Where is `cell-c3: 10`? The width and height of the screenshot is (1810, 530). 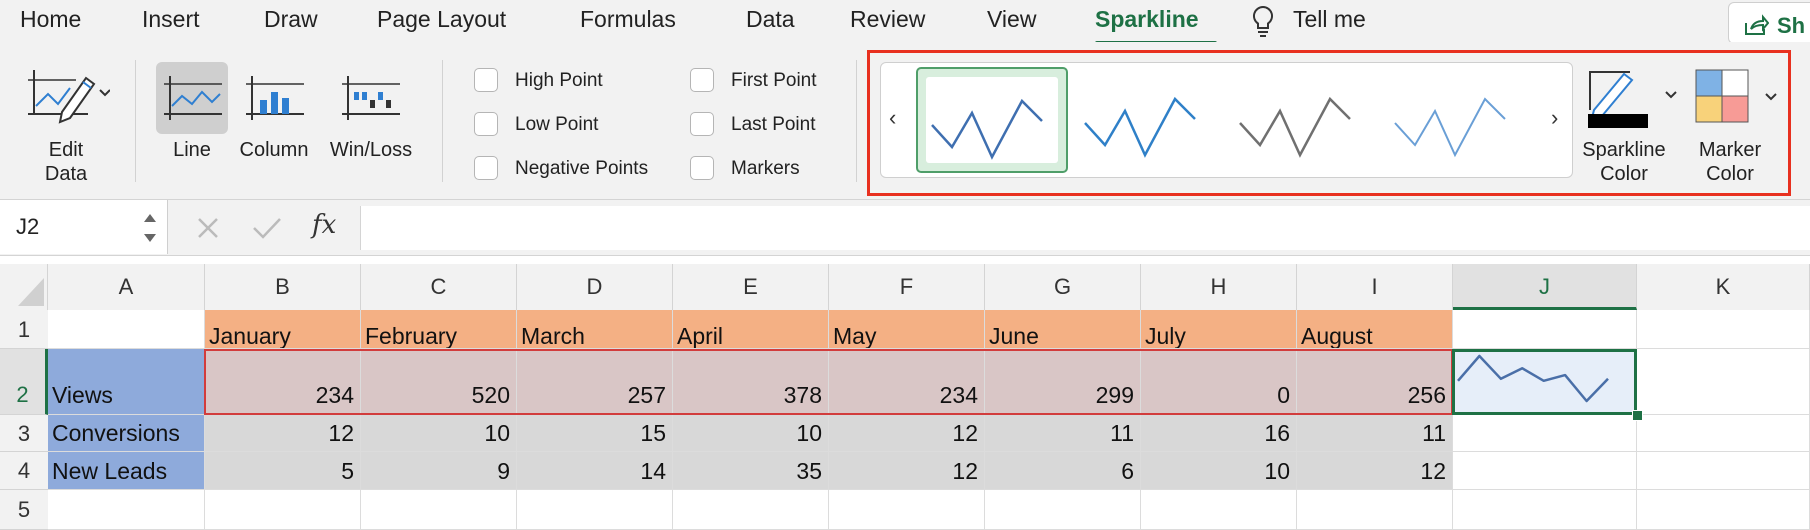
cell-c3: 10 is located at coordinates (439, 433).